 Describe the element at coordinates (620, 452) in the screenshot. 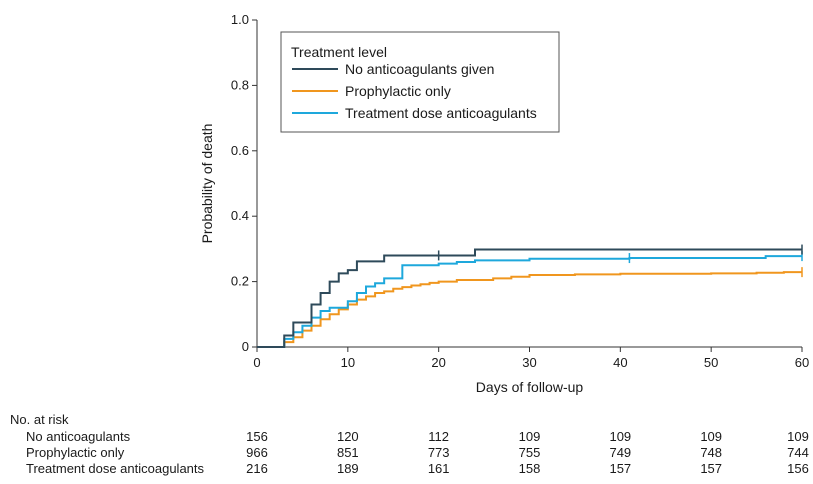

I see `risk-value: 749` at that location.